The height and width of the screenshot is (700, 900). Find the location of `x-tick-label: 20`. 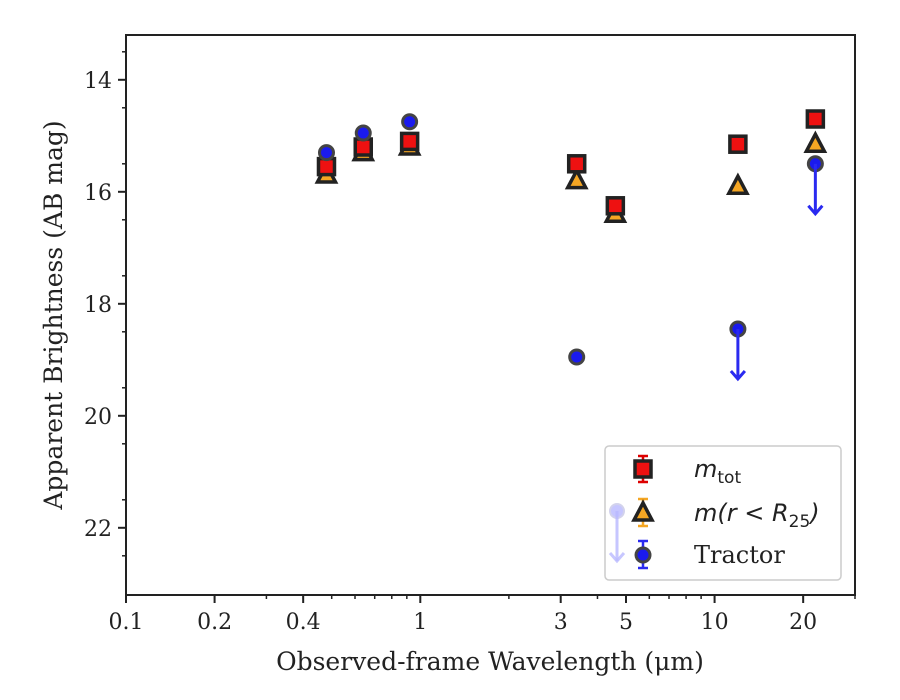

x-tick-label: 20 is located at coordinates (803, 622).